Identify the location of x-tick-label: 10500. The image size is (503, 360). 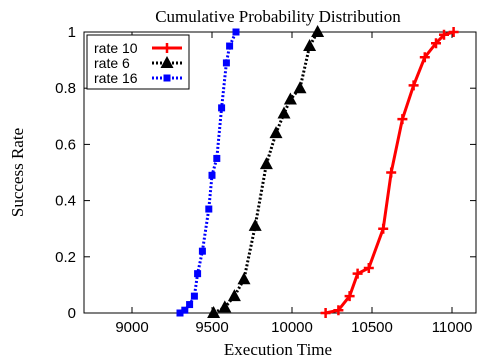
(372, 327).